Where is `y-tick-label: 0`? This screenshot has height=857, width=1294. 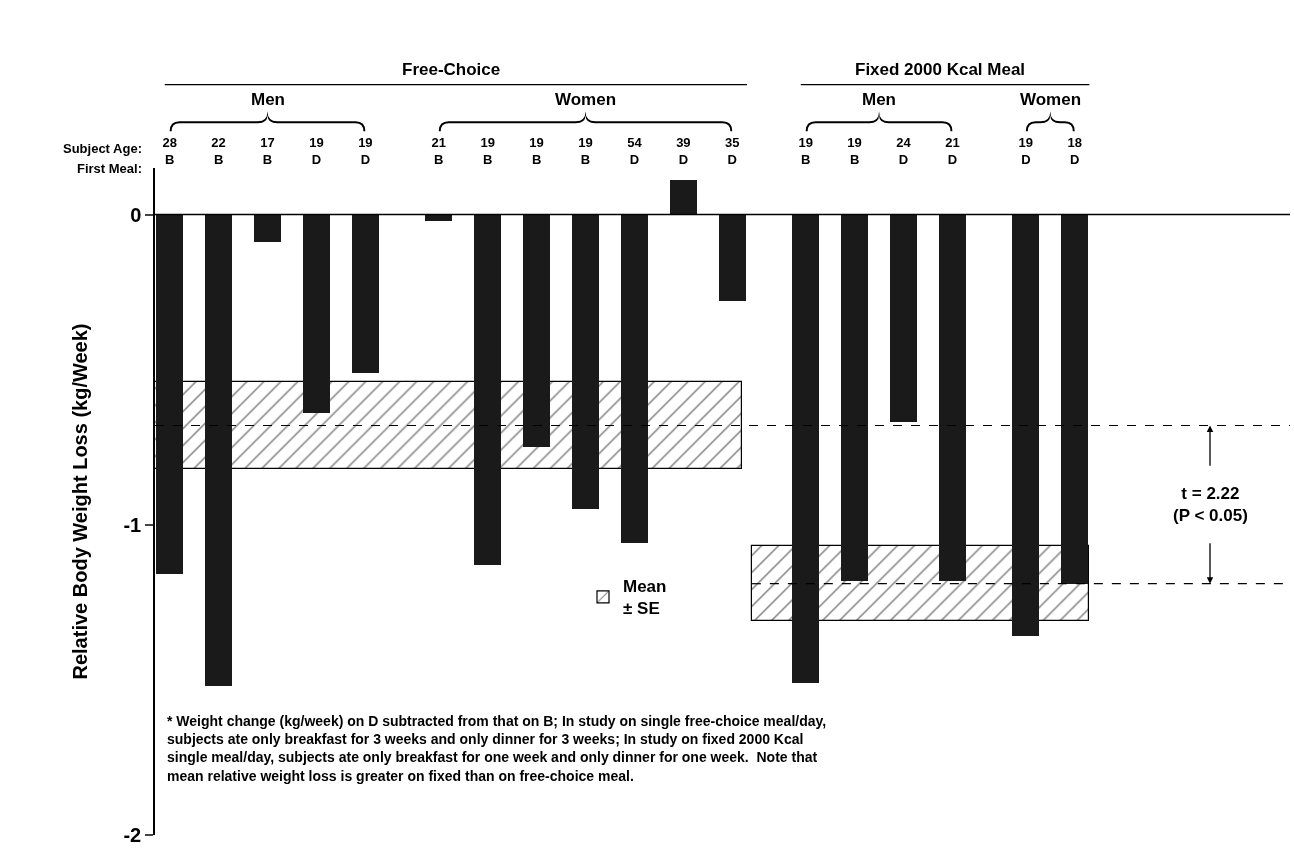
y-tick-label: 0 is located at coordinates (136, 214).